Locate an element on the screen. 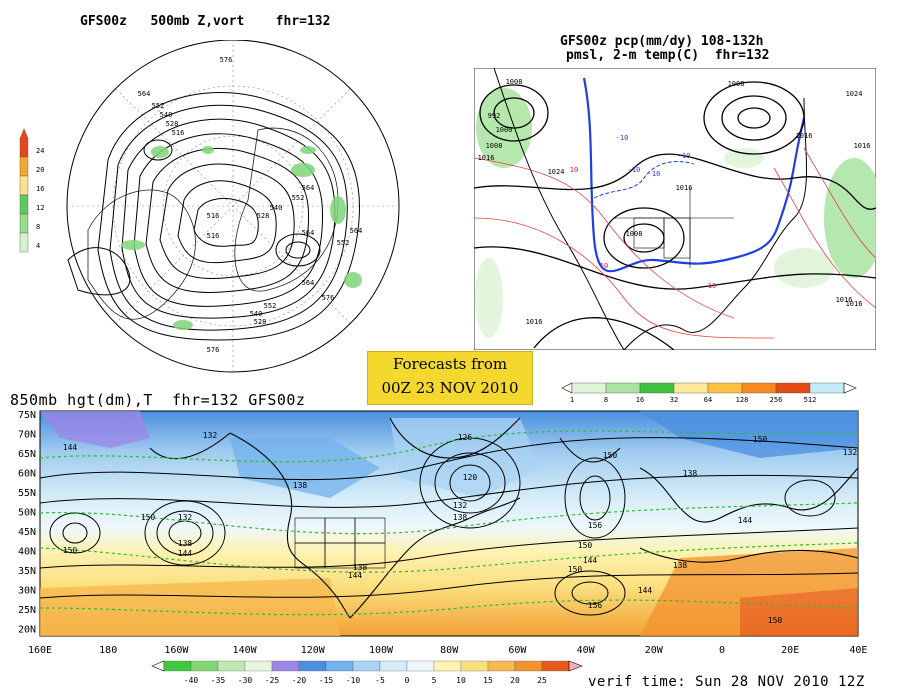  temp-legend-left-arrow is located at coordinates (158, 666).